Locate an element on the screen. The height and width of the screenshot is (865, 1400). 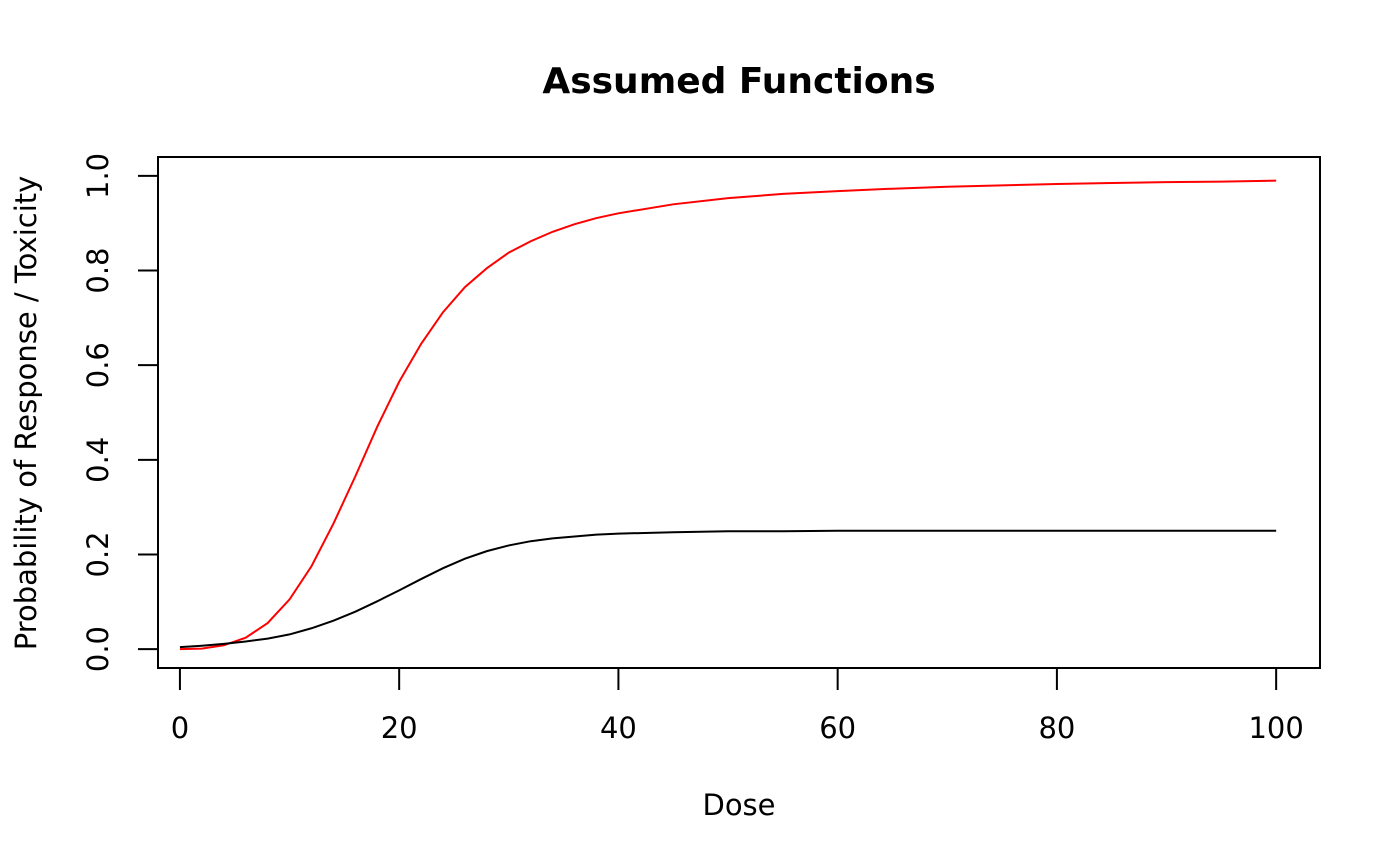
y-axis: 0.0 0.2 0.4 0.6 0.8 1.0 is located at coordinates (120, 412).